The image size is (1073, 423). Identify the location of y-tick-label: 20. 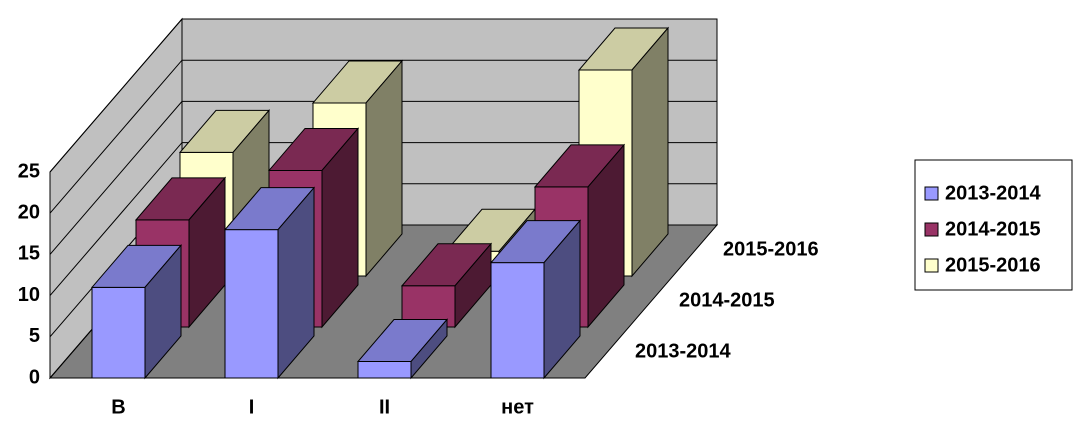
(29, 212).